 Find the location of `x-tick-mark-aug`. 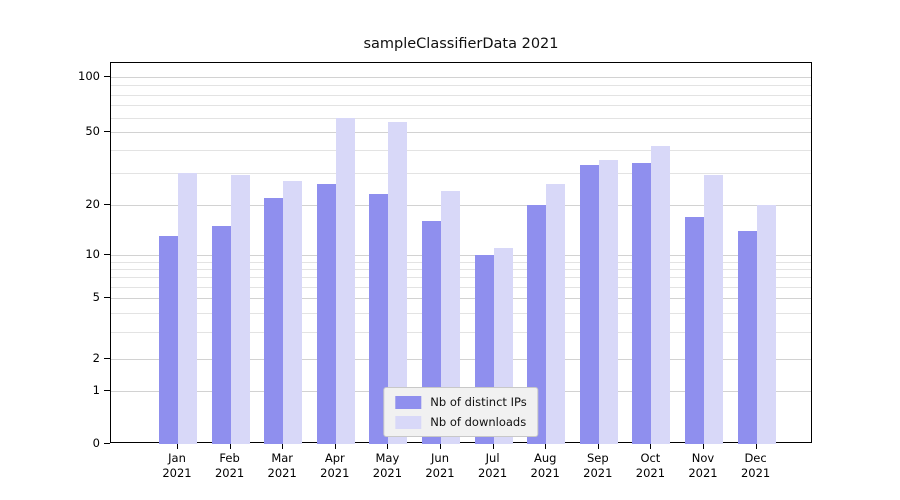

x-tick-mark-aug is located at coordinates (546, 446).